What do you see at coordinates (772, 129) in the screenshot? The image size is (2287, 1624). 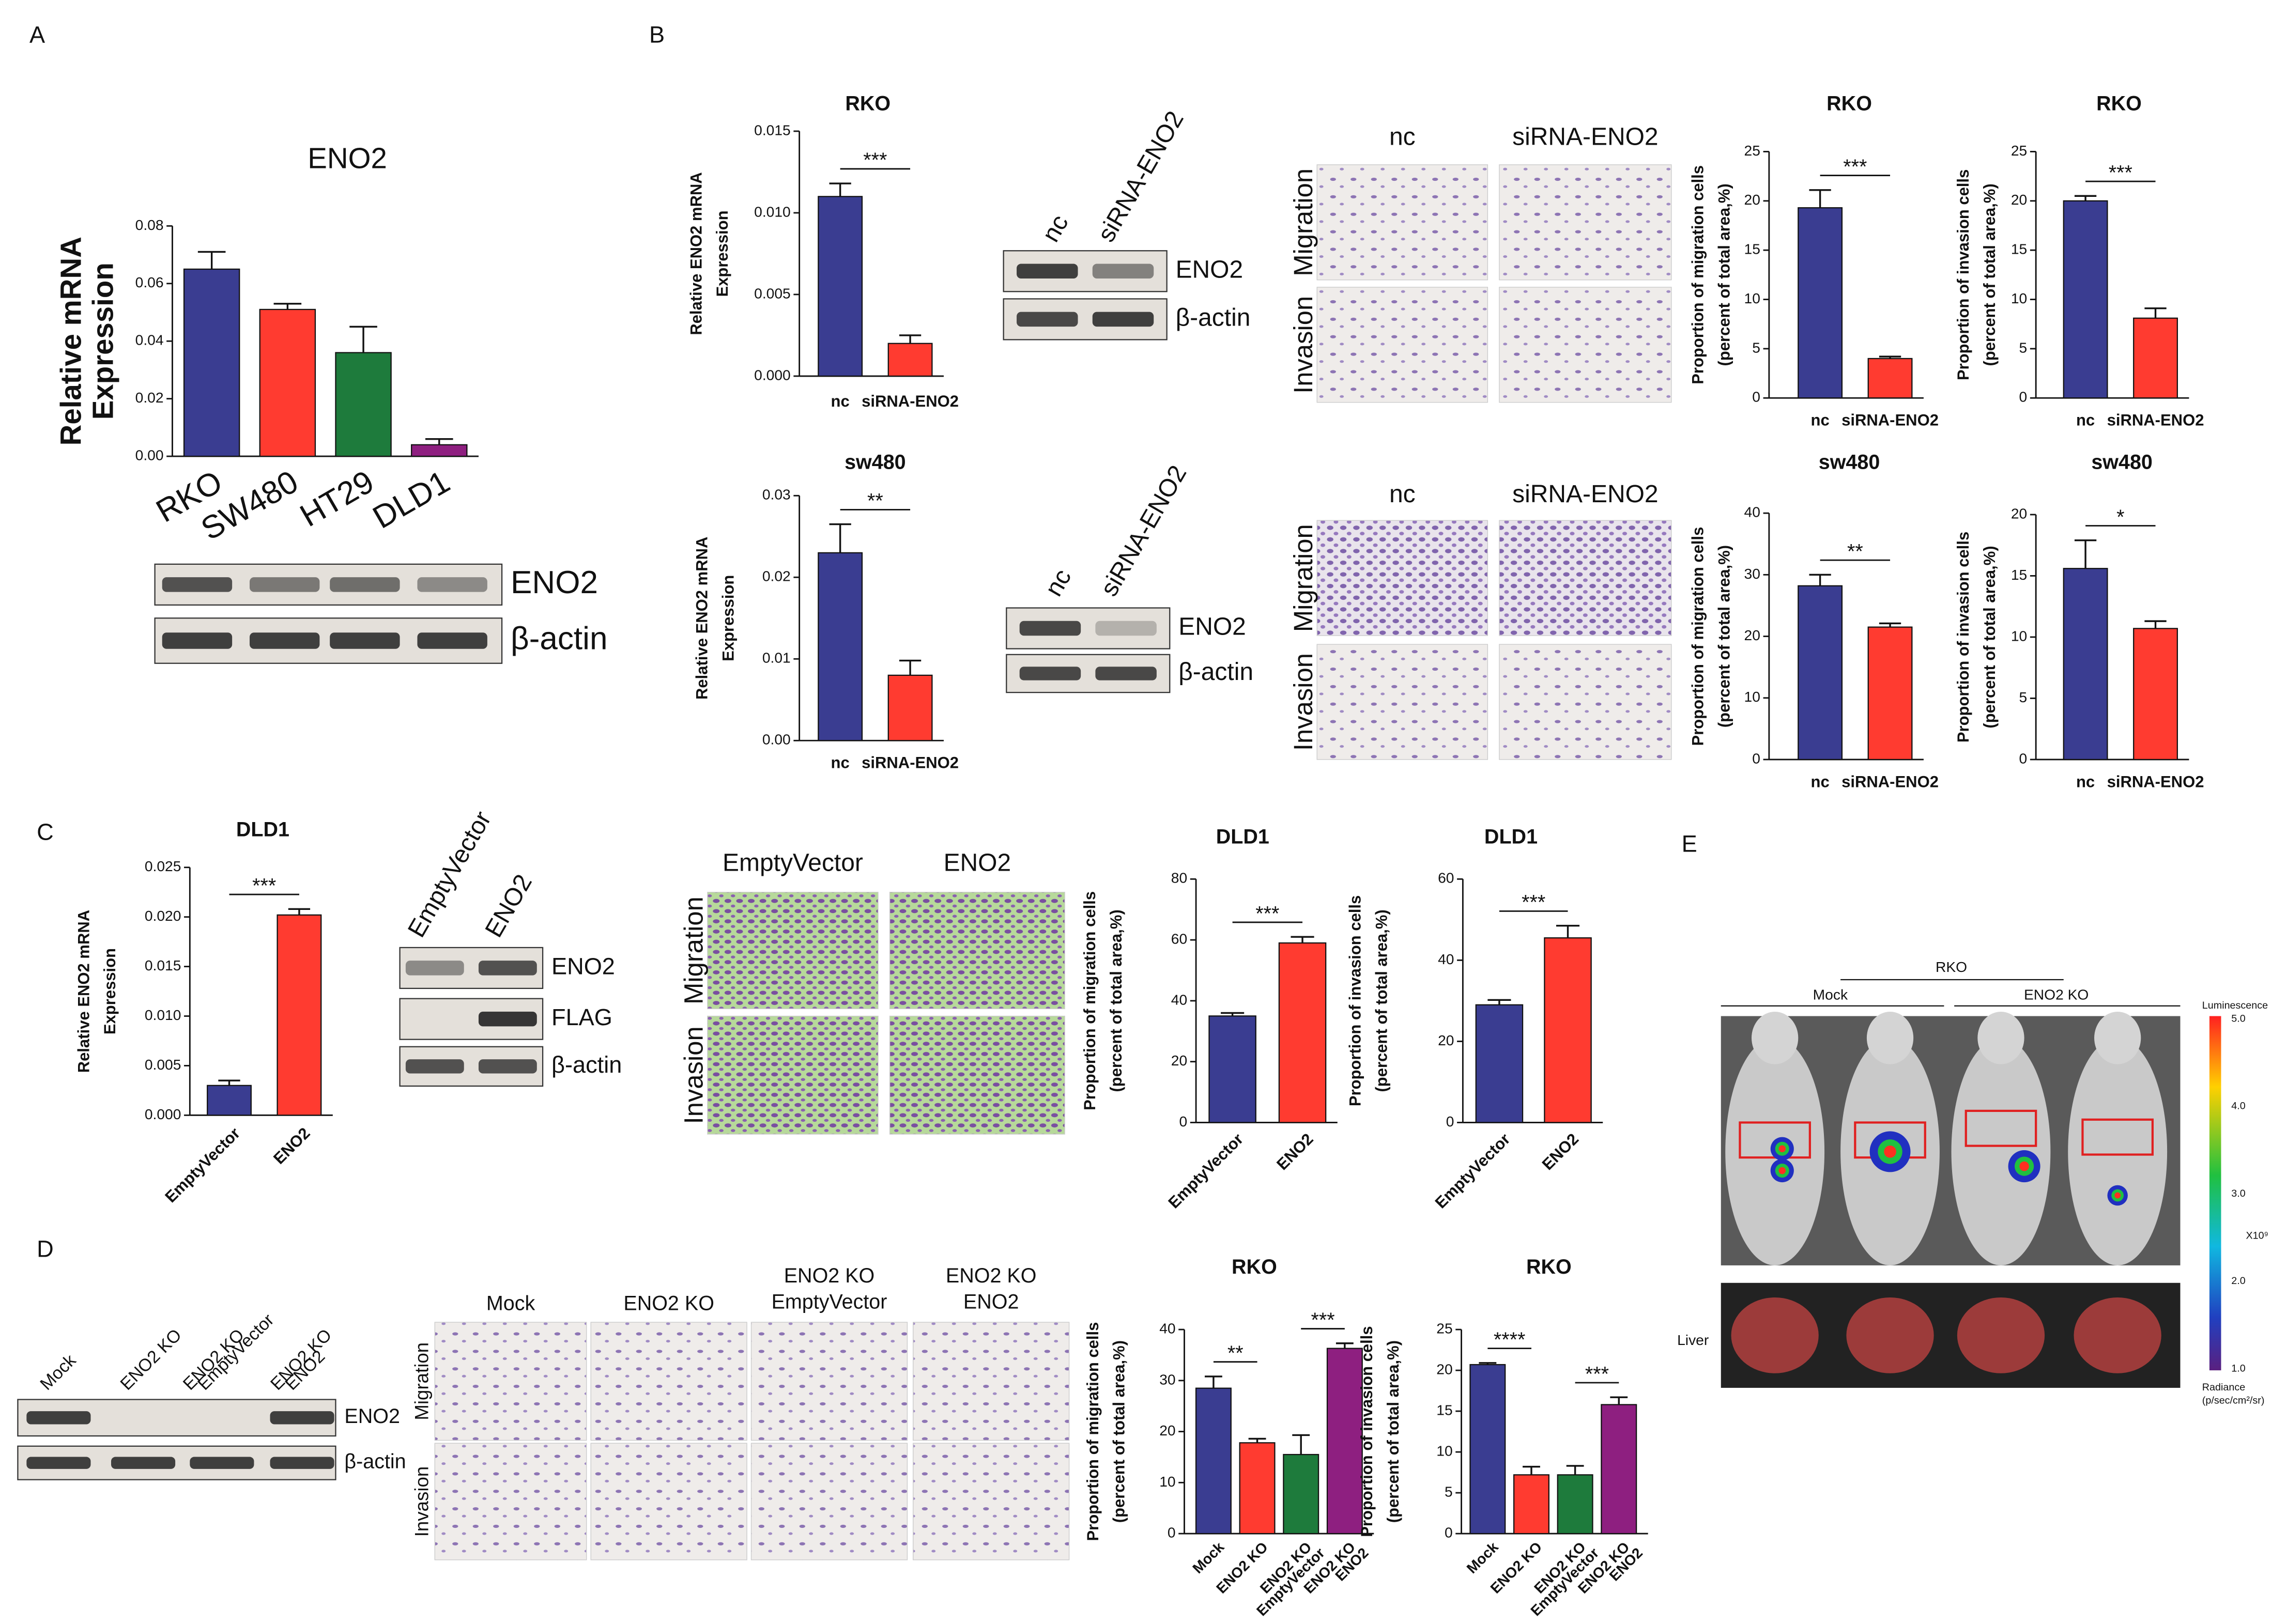 I see `y-tick-label: 0.015` at bounding box center [772, 129].